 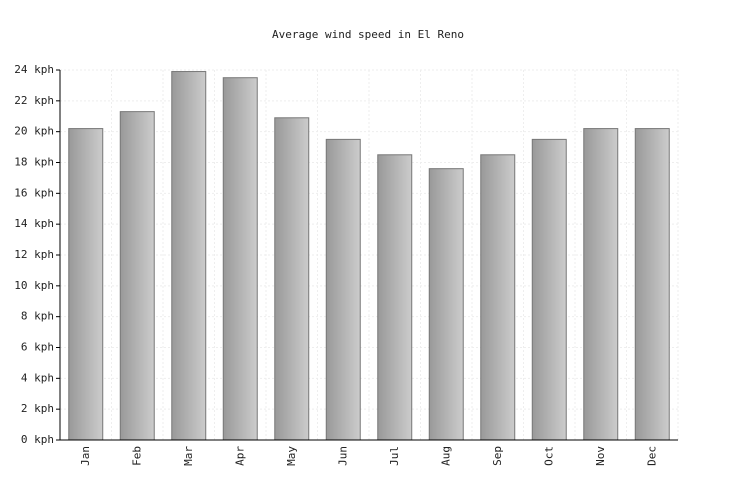 What do you see at coordinates (34, 285) in the screenshot?
I see `y-tick-label: 10 kph` at bounding box center [34, 285].